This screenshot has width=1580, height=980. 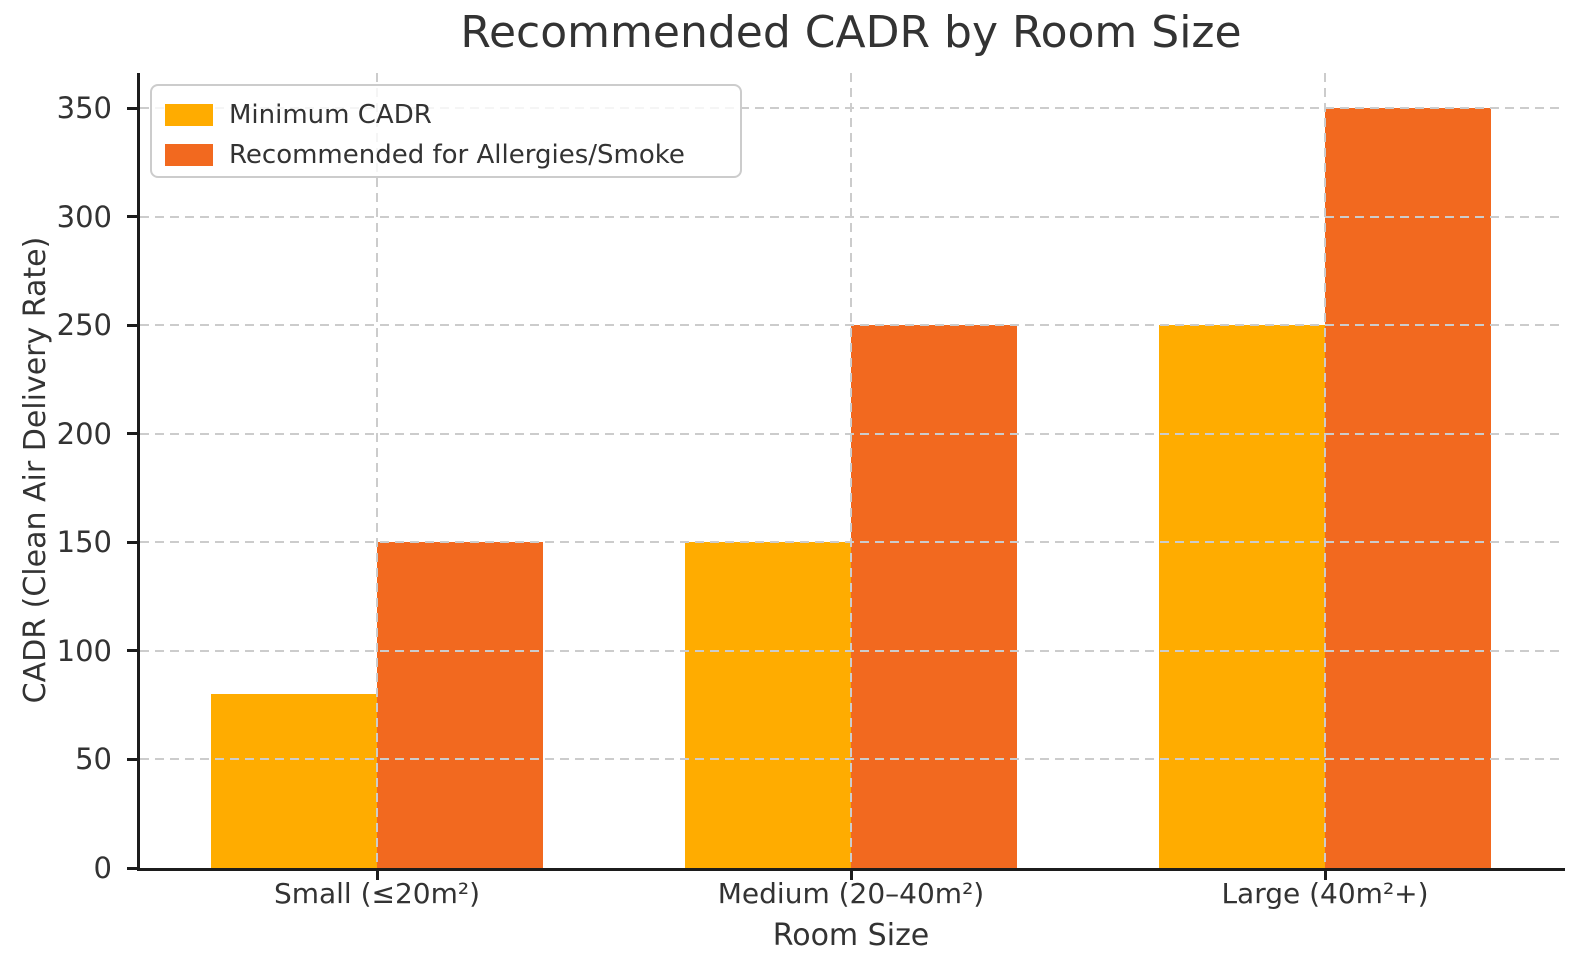 What do you see at coordinates (457, 155) in the screenshot?
I see `legend-label-recommended-allergies-smoke: Recommended for Allergies/Smoke` at bounding box center [457, 155].